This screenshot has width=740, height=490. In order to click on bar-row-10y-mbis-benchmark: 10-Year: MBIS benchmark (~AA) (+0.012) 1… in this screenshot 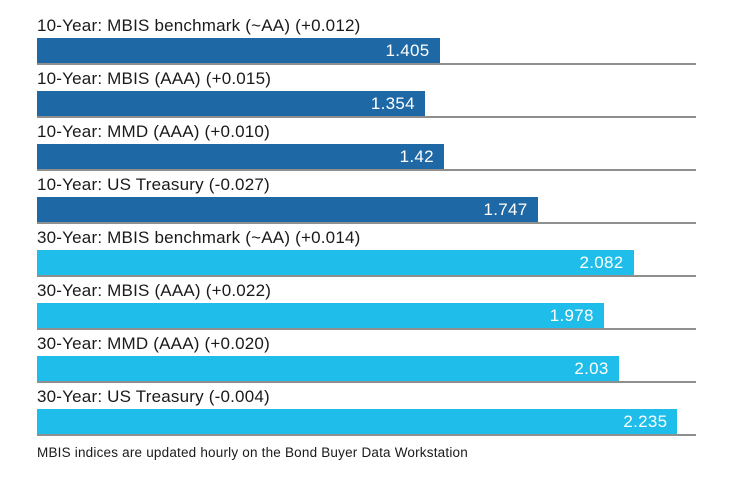, I will do `click(366, 40)`.